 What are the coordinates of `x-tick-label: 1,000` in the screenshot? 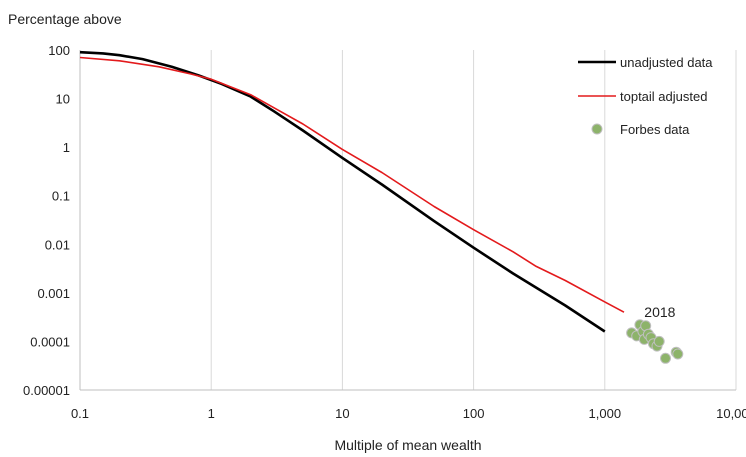 It's located at (605, 413).